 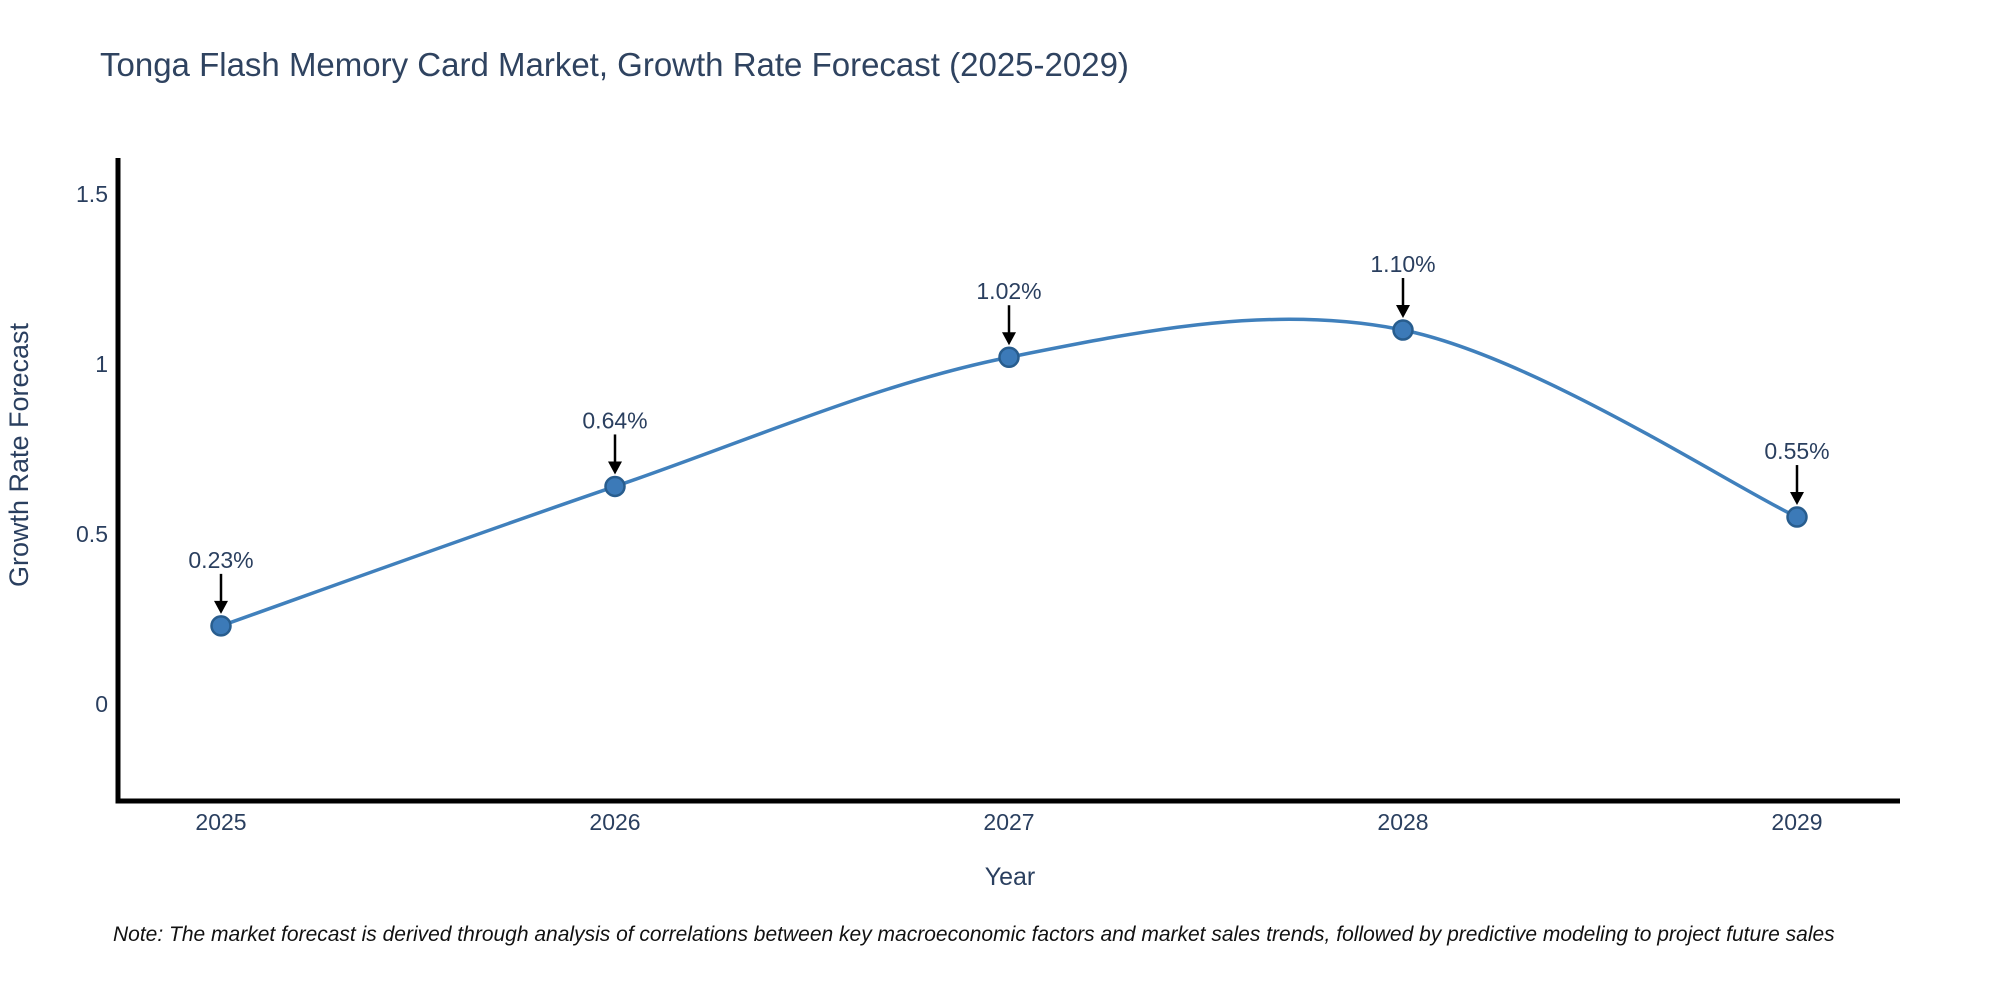 I want to click on data-point-label: 0.55%, so click(x=1796, y=451).